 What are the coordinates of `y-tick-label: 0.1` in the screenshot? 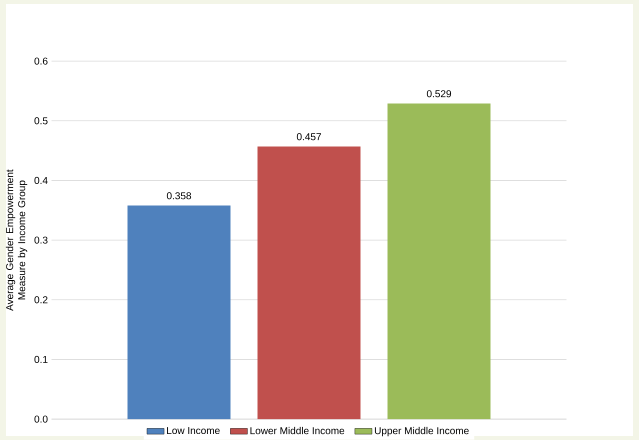 It's located at (41, 359).